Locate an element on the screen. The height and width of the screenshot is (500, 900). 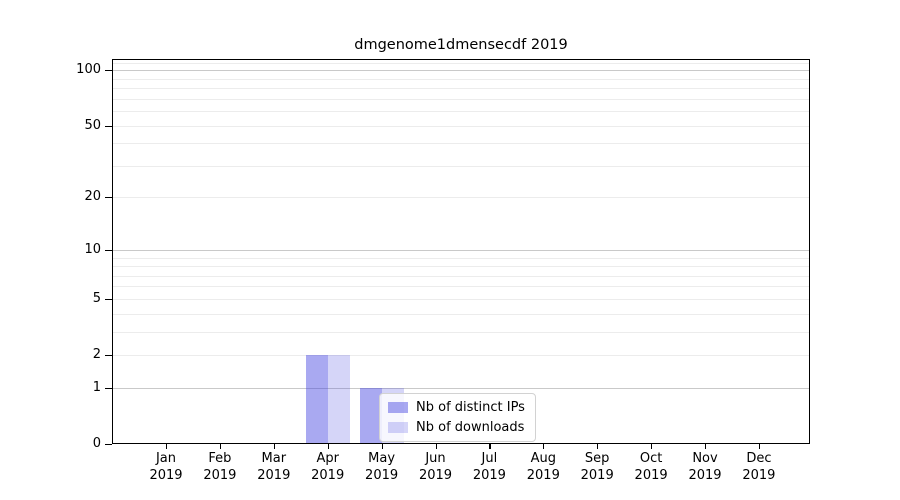
x-tick-label: Nov 2019 is located at coordinates (705, 467).